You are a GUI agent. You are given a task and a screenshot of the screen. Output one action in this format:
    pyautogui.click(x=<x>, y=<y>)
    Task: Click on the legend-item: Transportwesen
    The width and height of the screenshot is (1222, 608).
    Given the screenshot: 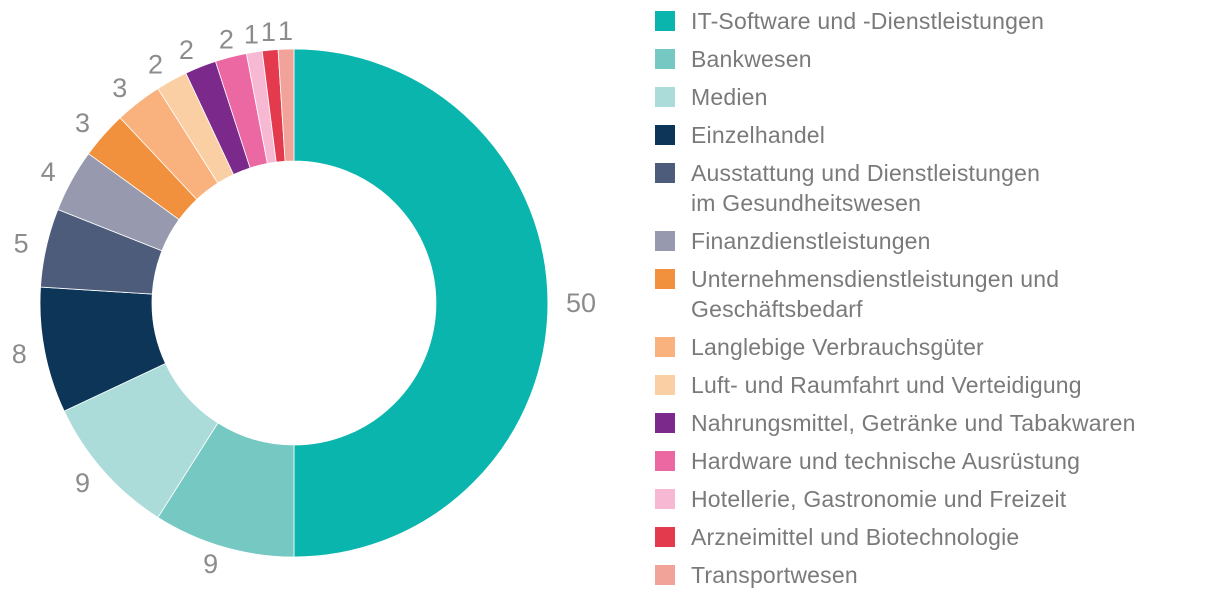 What is the action you would take?
    pyautogui.click(x=935, y=579)
    